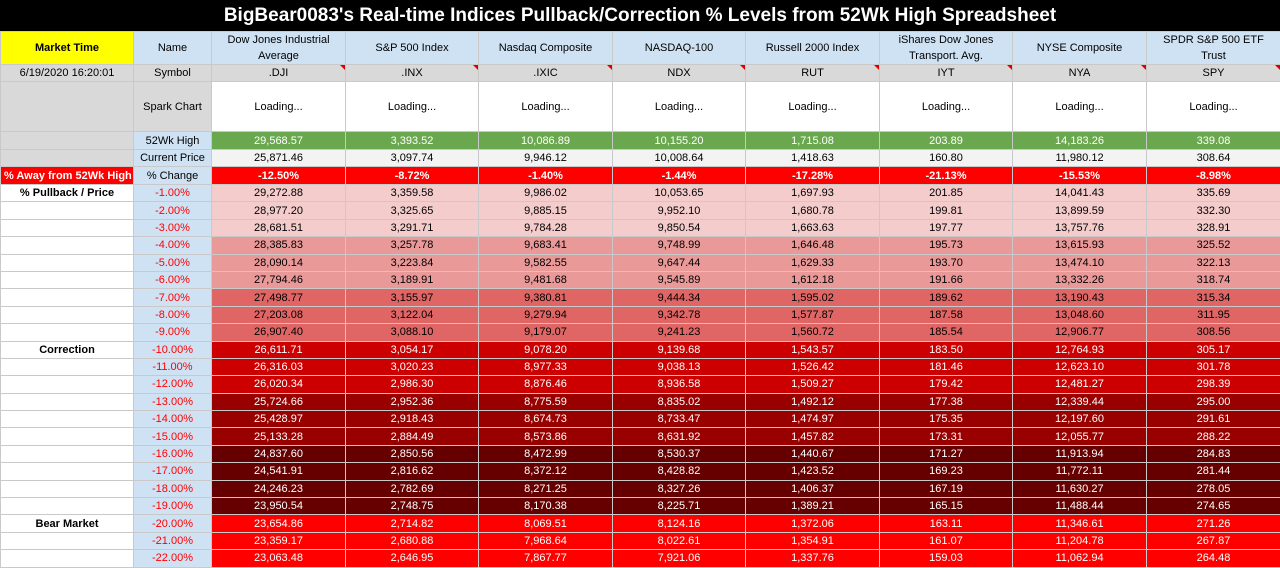 This screenshot has width=1280, height=568. Describe the element at coordinates (279, 73) in the screenshot. I see `symbol-cell: .DJI` at that location.